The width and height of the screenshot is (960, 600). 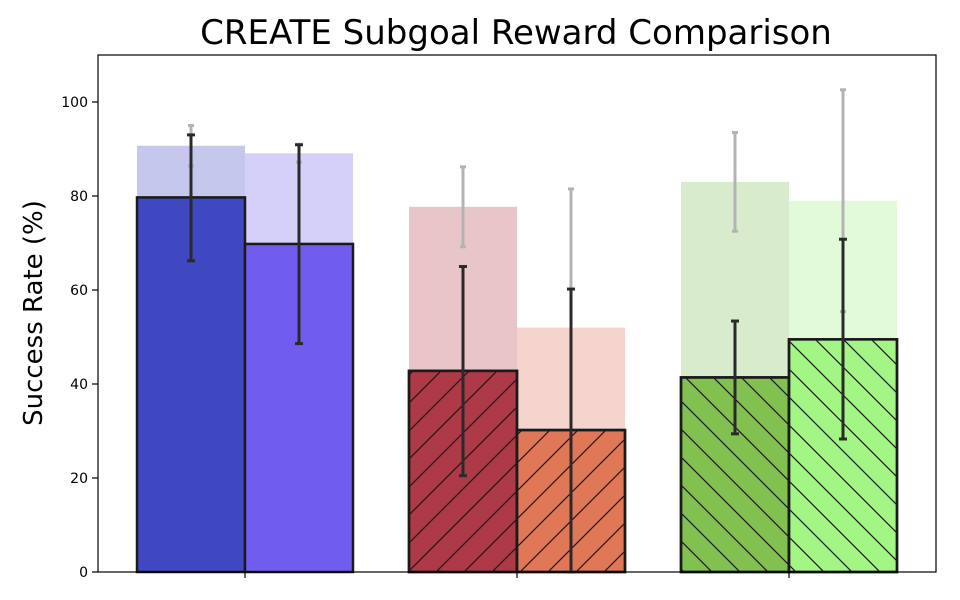 What do you see at coordinates (79, 338) in the screenshot?
I see `y-ticks: 0 20 40 60 80 100` at bounding box center [79, 338].